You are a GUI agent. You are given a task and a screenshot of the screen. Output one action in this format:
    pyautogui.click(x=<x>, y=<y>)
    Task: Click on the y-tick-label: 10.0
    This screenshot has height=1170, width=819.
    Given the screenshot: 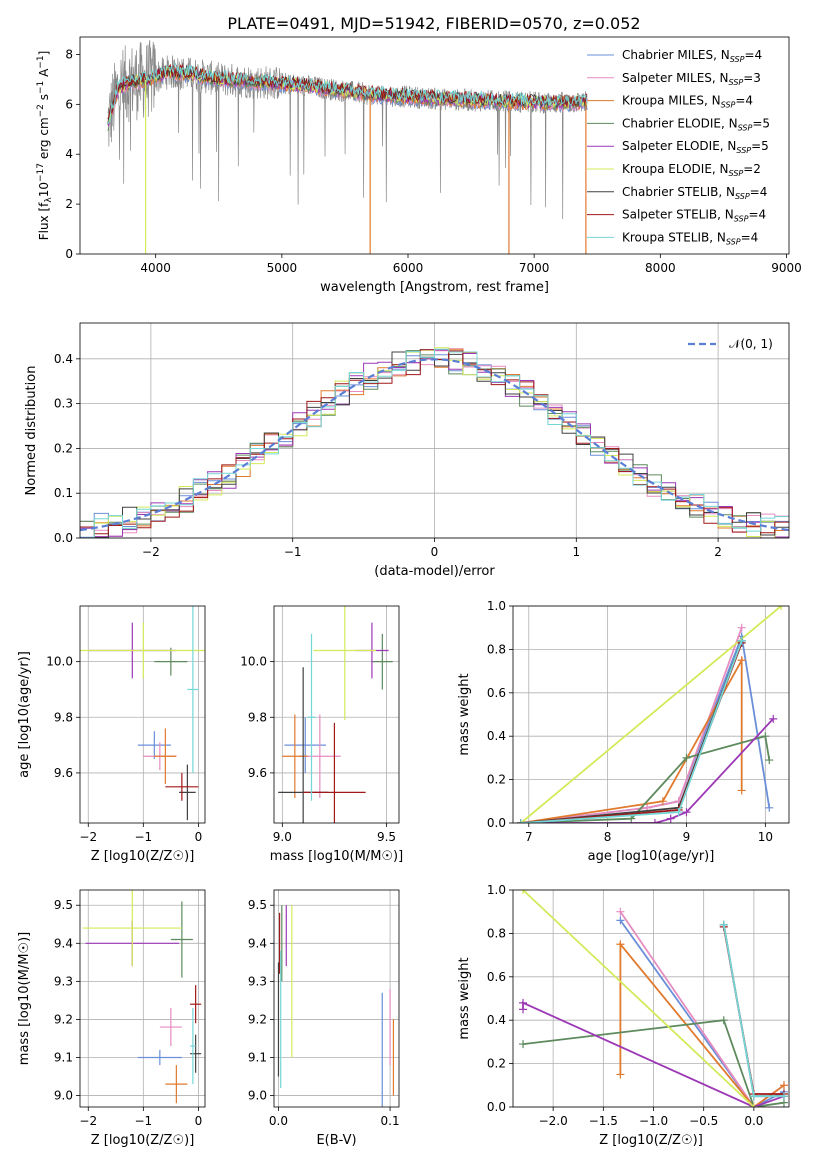 What is the action you would take?
    pyautogui.click(x=253, y=662)
    